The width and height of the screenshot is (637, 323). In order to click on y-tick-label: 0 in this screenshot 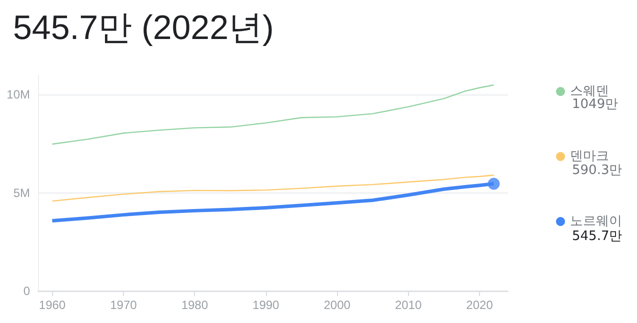, I will do `click(26, 291)`.